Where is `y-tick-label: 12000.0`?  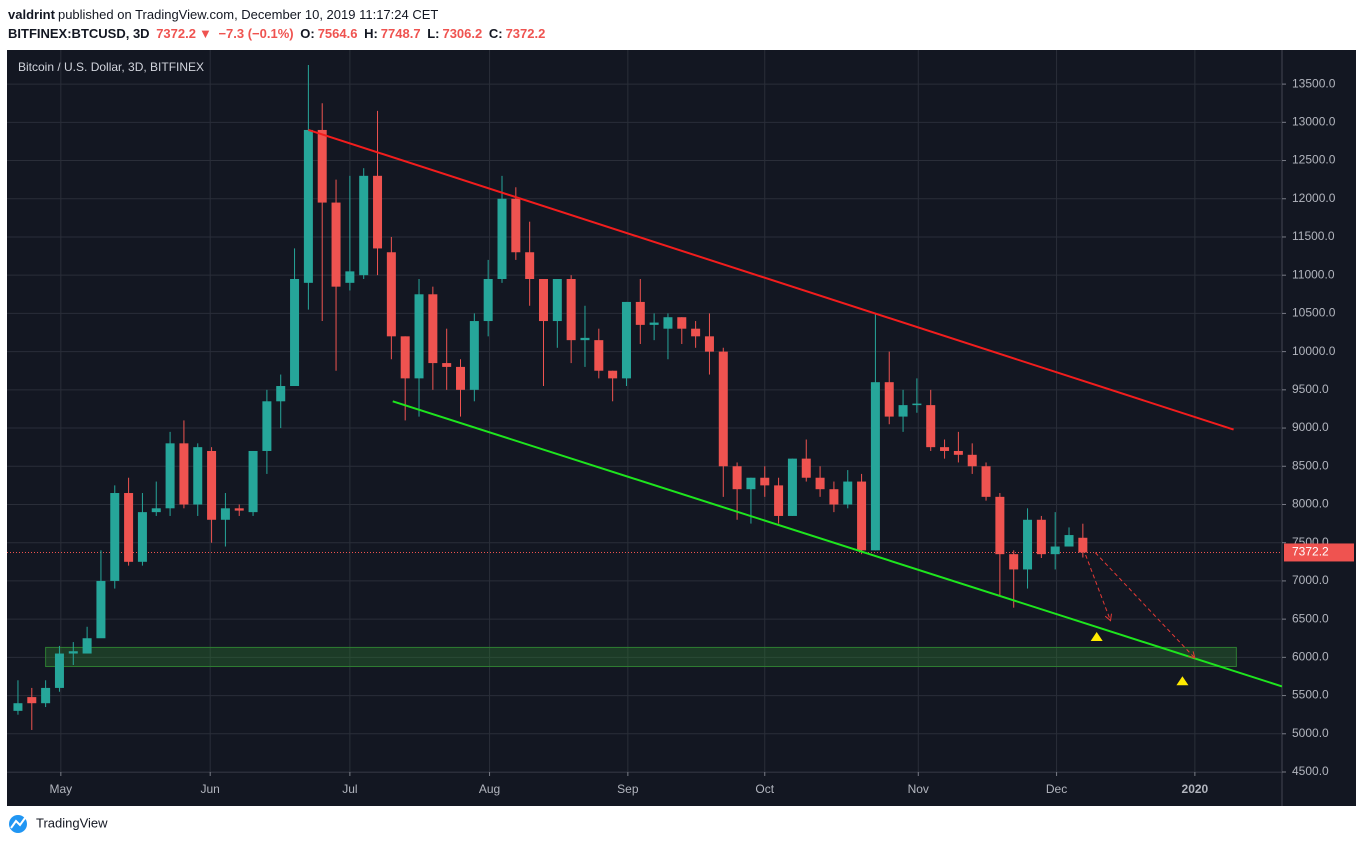
y-tick-label: 12000.0 is located at coordinates (1314, 198).